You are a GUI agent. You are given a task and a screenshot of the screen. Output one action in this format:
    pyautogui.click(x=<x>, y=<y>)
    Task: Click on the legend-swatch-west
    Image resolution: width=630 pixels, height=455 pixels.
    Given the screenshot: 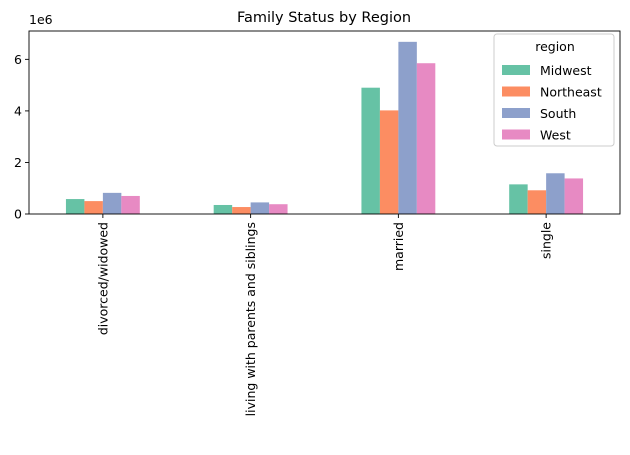 What is the action you would take?
    pyautogui.click(x=516, y=134)
    